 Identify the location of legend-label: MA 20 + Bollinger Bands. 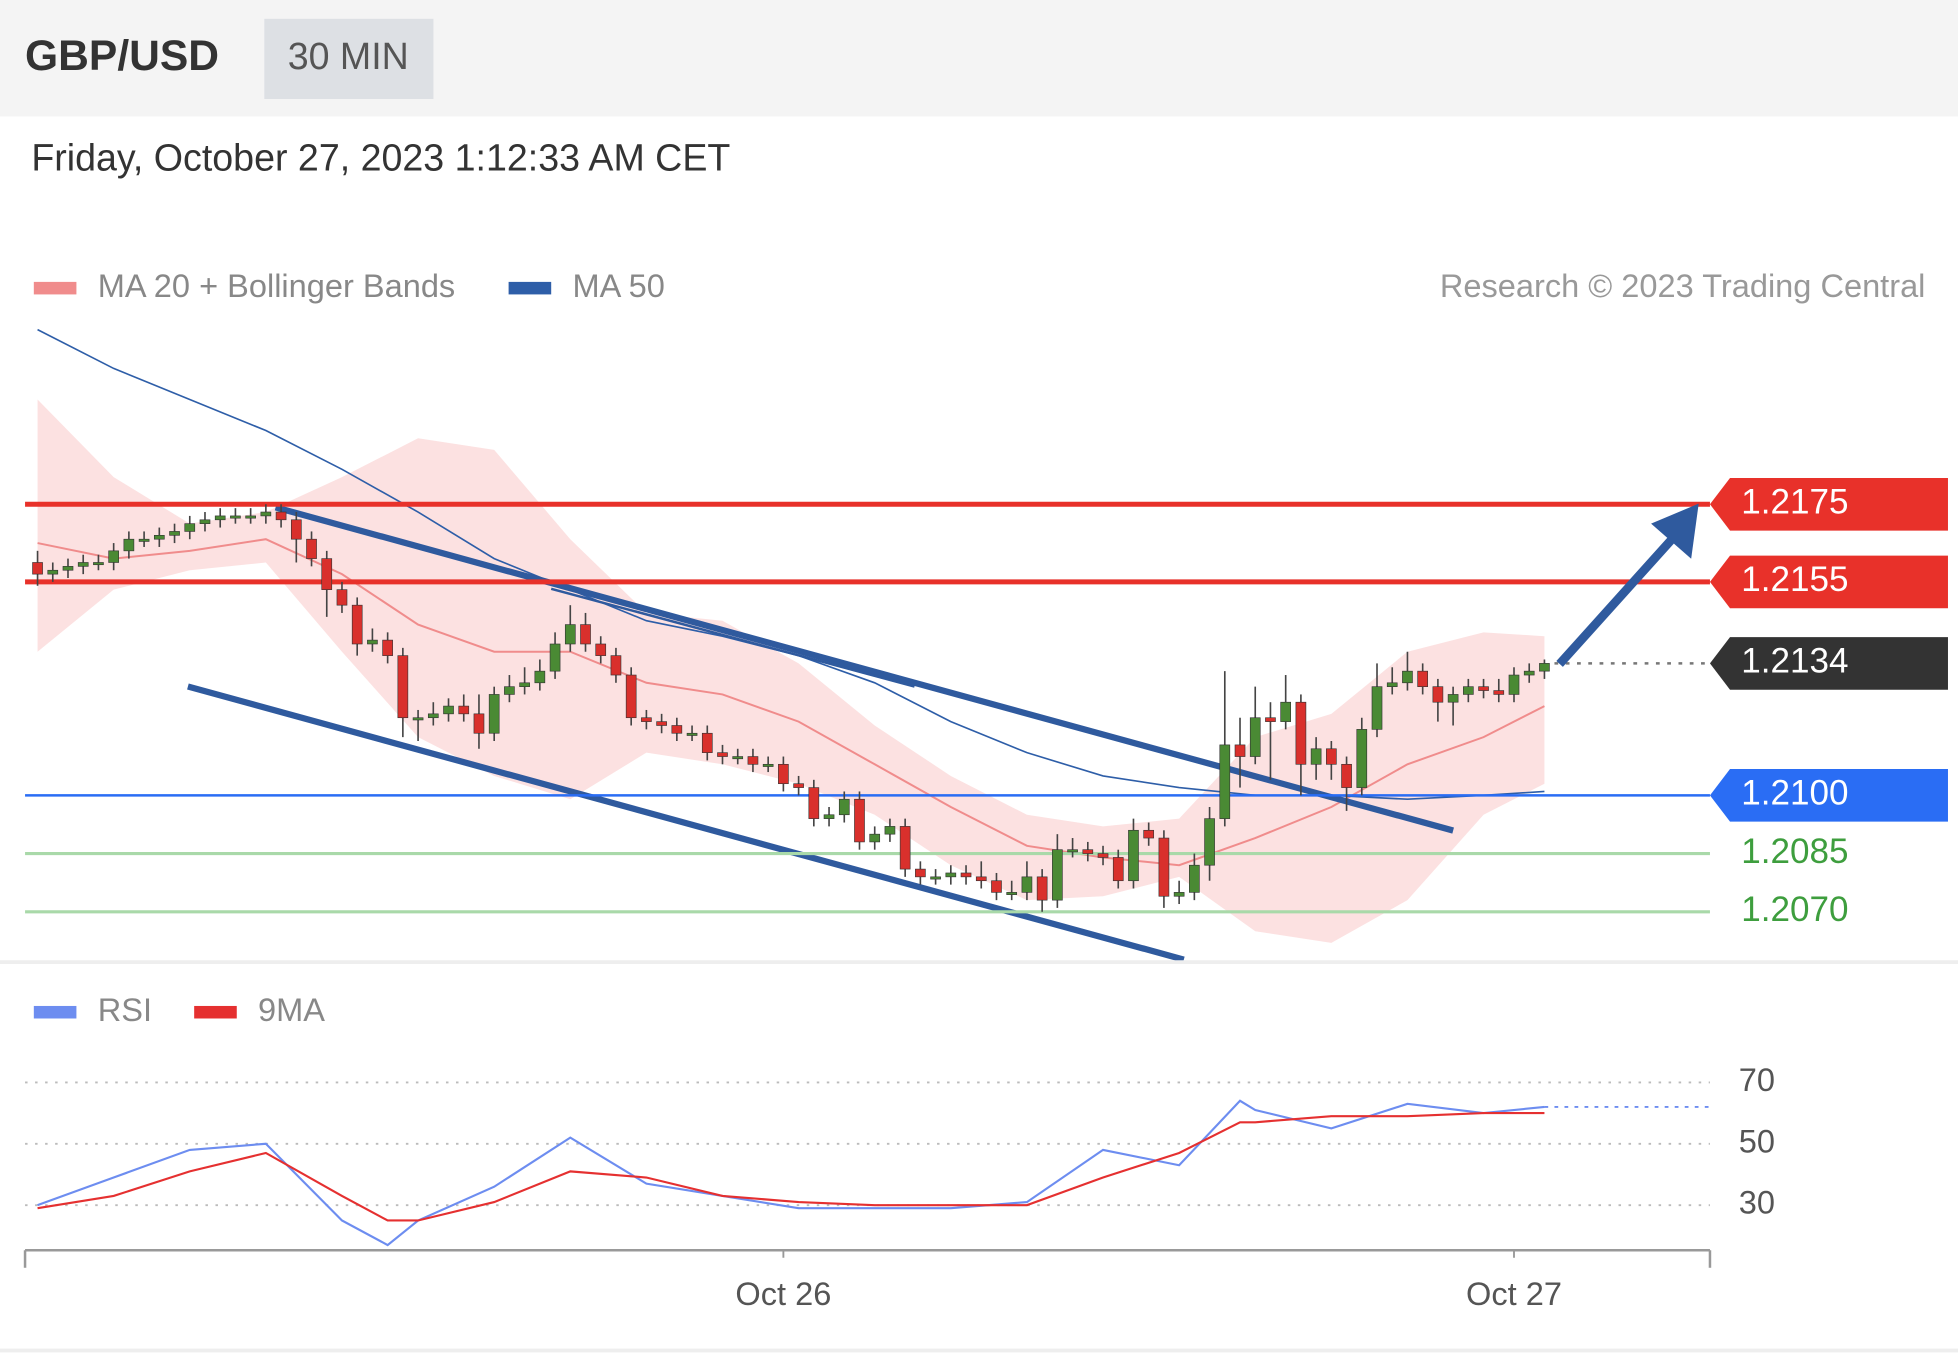
(277, 286).